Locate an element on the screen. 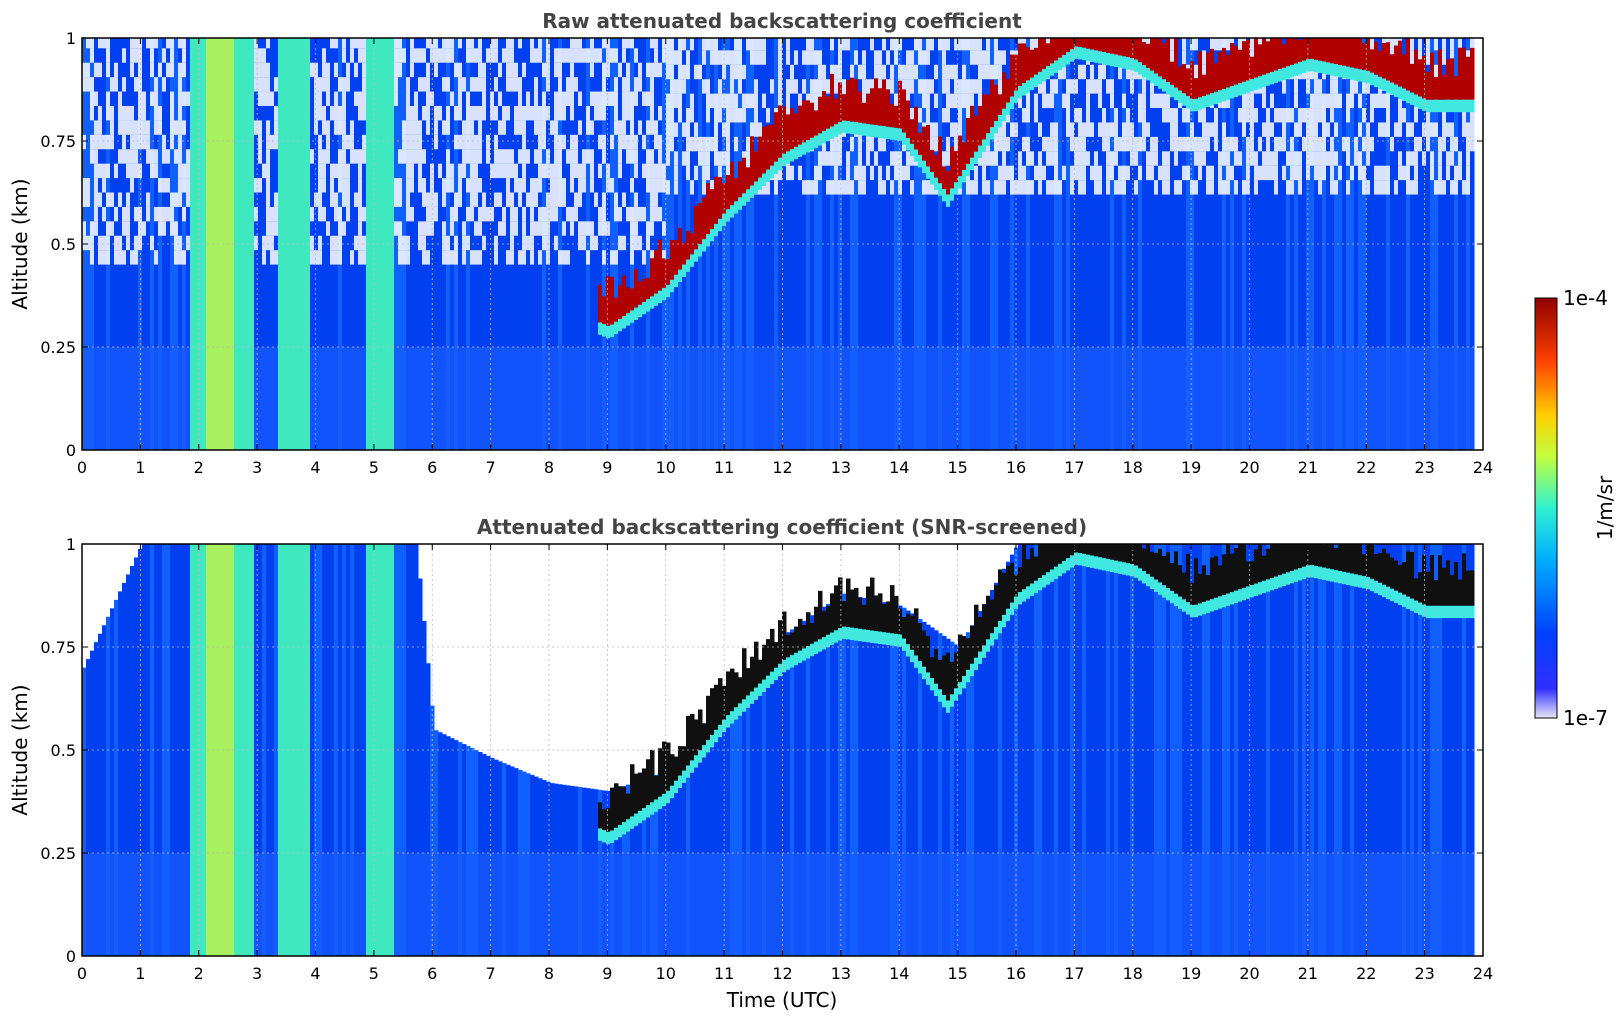 The height and width of the screenshot is (1020, 1621). x-tick-label: 7 is located at coordinates (491, 973).